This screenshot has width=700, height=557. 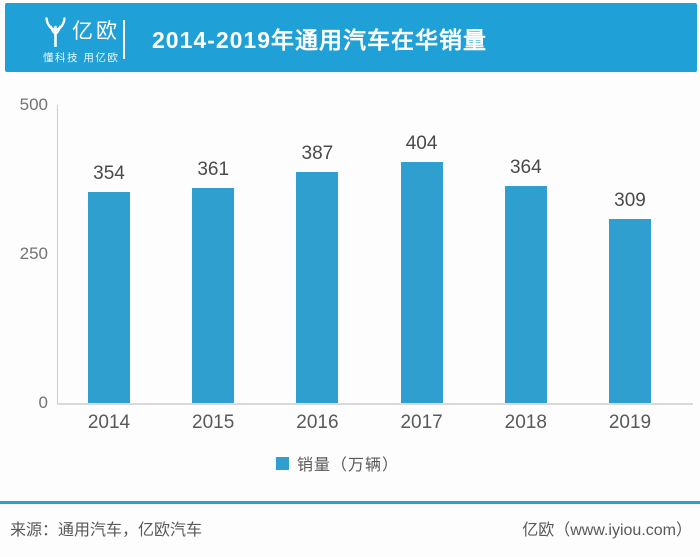 What do you see at coordinates (375, 404) in the screenshot?
I see `x-axis-line` at bounding box center [375, 404].